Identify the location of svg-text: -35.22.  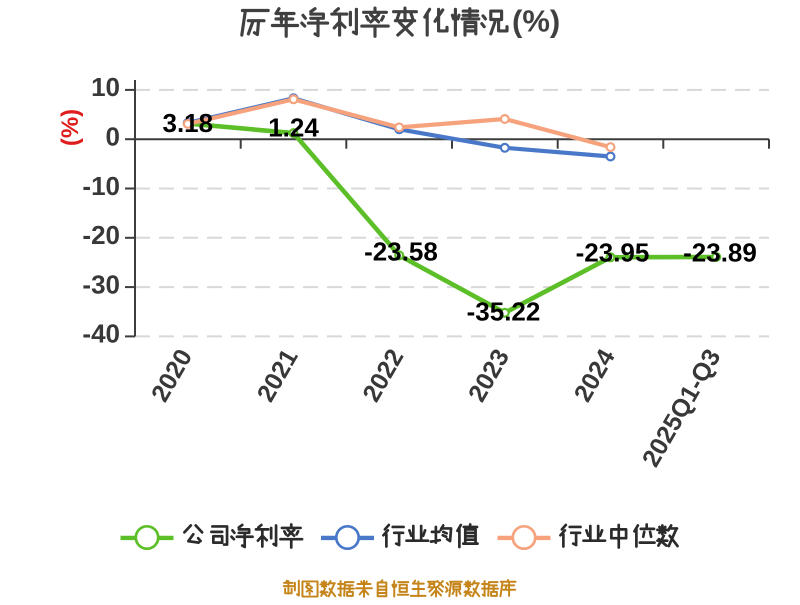
(504, 312).